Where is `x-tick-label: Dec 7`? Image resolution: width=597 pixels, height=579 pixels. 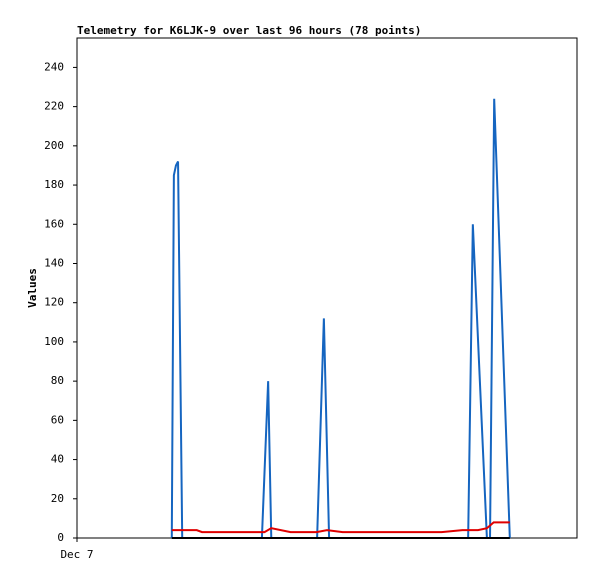 x-tick-label: Dec 7 is located at coordinates (76, 554).